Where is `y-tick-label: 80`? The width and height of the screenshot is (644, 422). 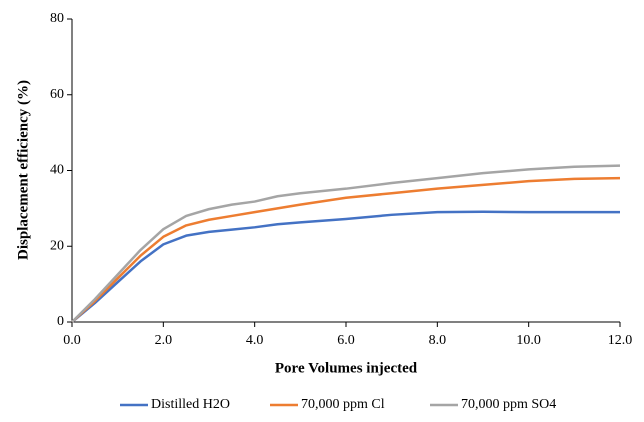
y-tick-label: 80 is located at coordinates (57, 18).